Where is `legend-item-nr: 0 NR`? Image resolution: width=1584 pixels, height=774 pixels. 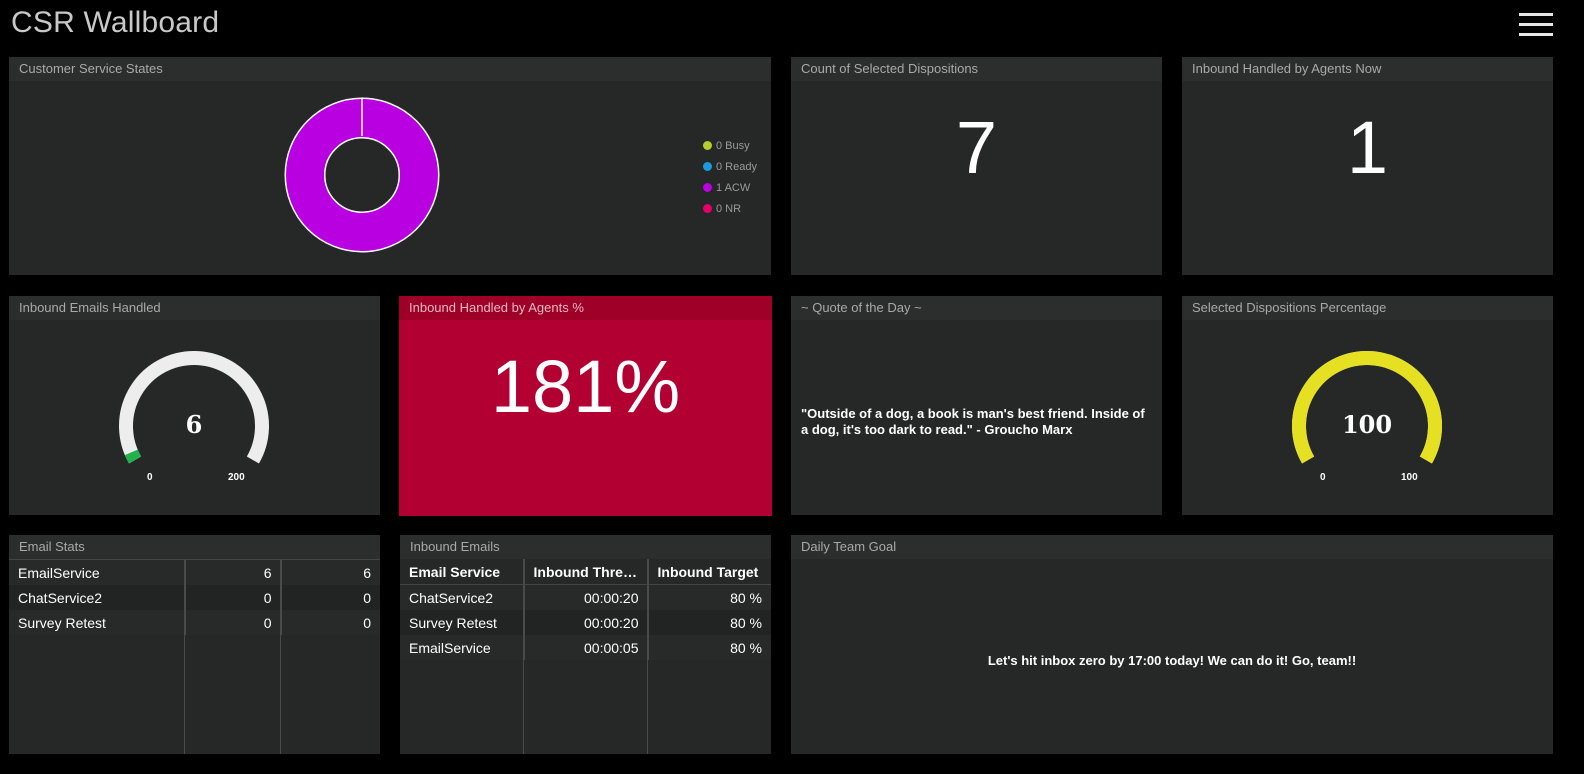
legend-item-nr: 0 NR is located at coordinates (730, 211).